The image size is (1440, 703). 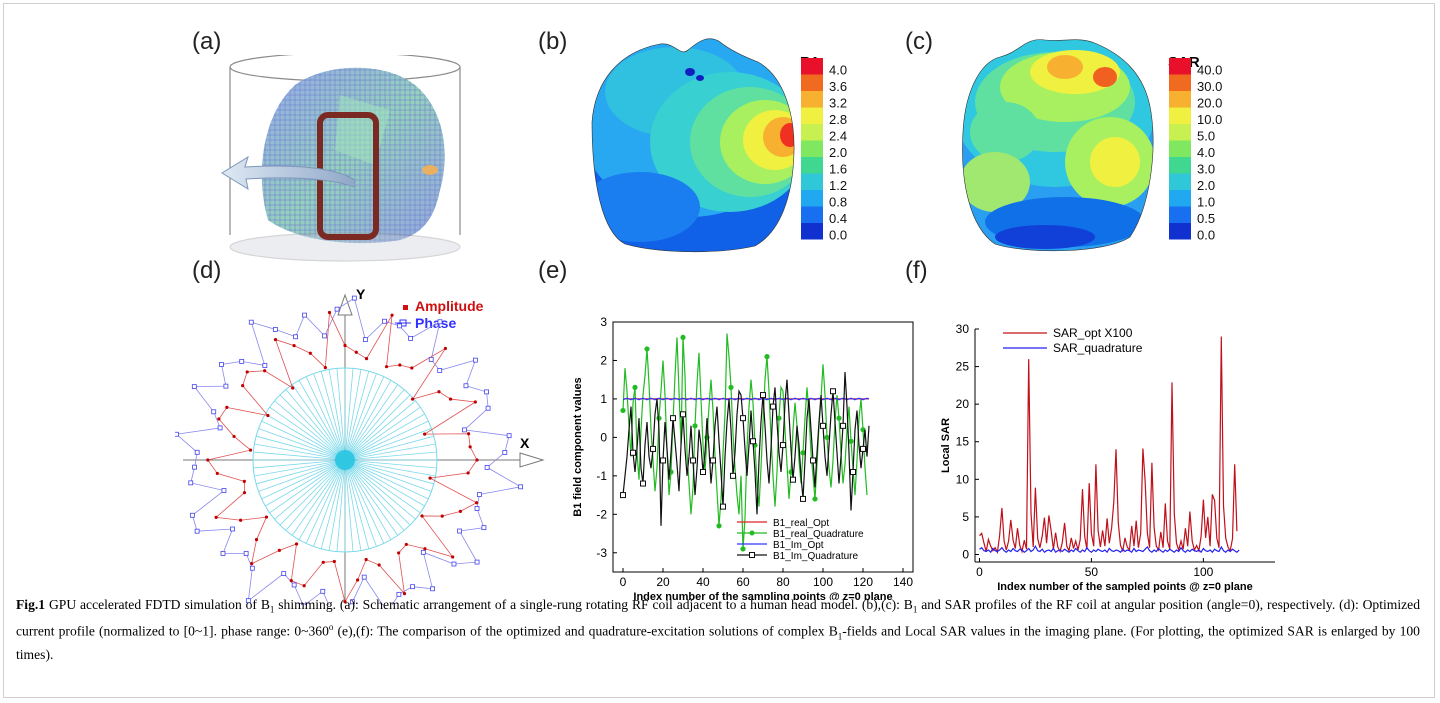 What do you see at coordinates (815, 556) in the screenshot?
I see `legend-entry: B1_Im_Quadrature` at bounding box center [815, 556].